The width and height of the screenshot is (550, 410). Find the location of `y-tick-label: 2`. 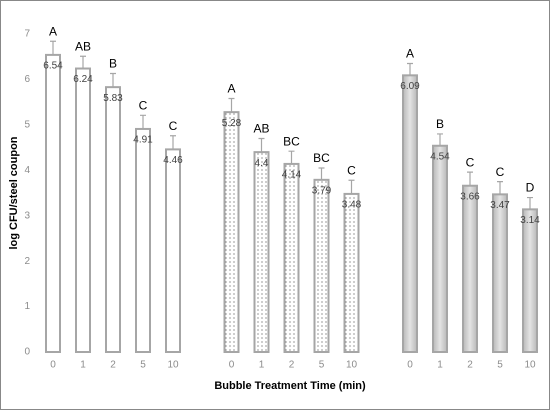

y-tick-label: 2 is located at coordinates (27, 261).